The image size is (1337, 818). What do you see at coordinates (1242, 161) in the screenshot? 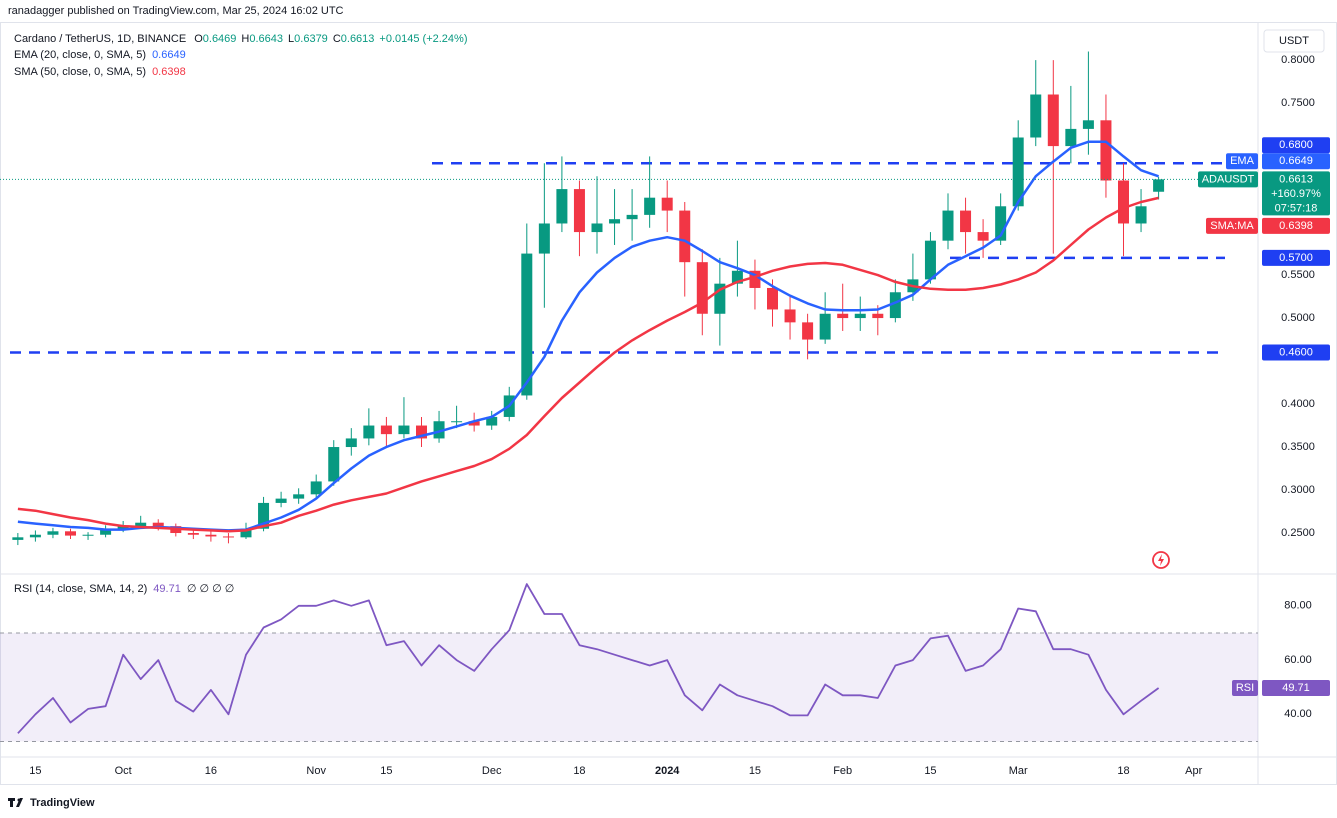
I see `ema-name-tag-bg` at bounding box center [1242, 161].